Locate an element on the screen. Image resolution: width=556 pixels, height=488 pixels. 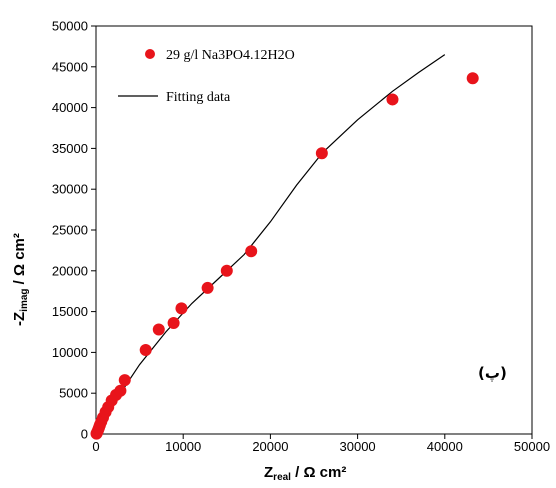
panel-label: (پ) is located at coordinates (492, 373).